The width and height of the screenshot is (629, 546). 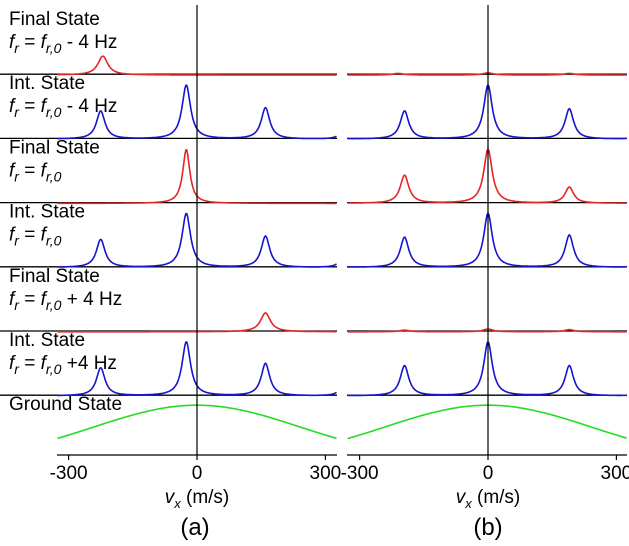 I want to click on x-axis-label-b: vx (m/s), so click(x=488, y=499).